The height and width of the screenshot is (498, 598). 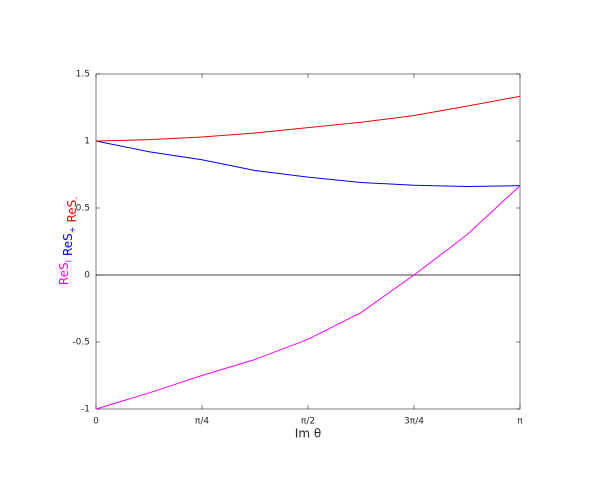 I want to click on y-tick-label: -0.5, so click(x=81, y=343).